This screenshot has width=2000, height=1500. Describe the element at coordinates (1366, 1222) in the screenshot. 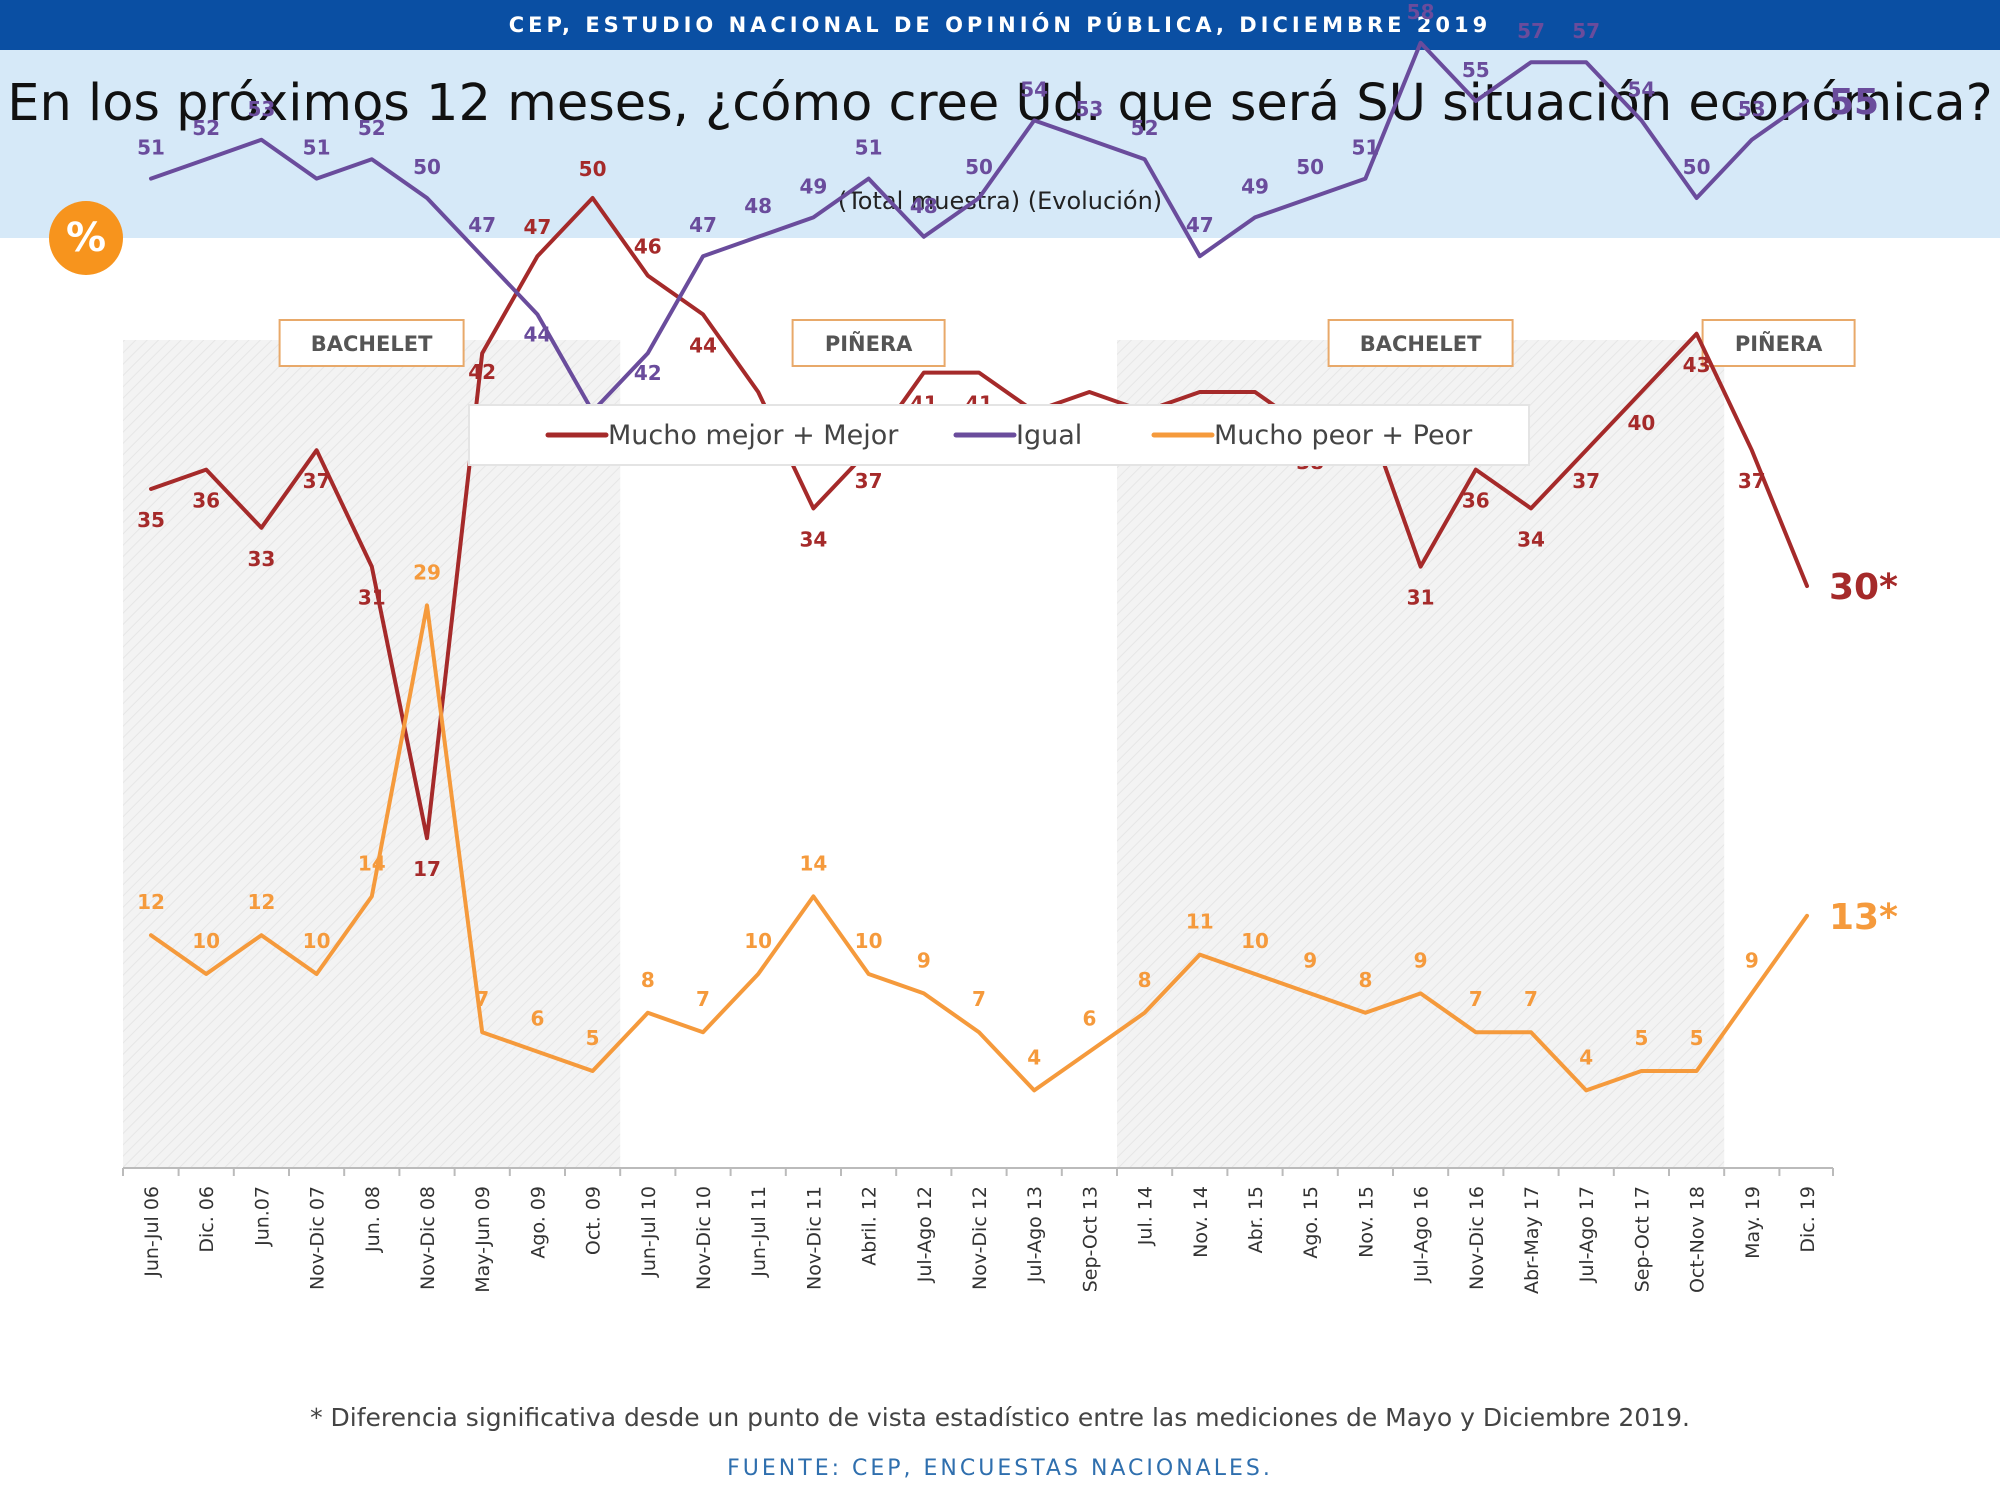

I see `x-tick-label: Nov. 15` at that location.